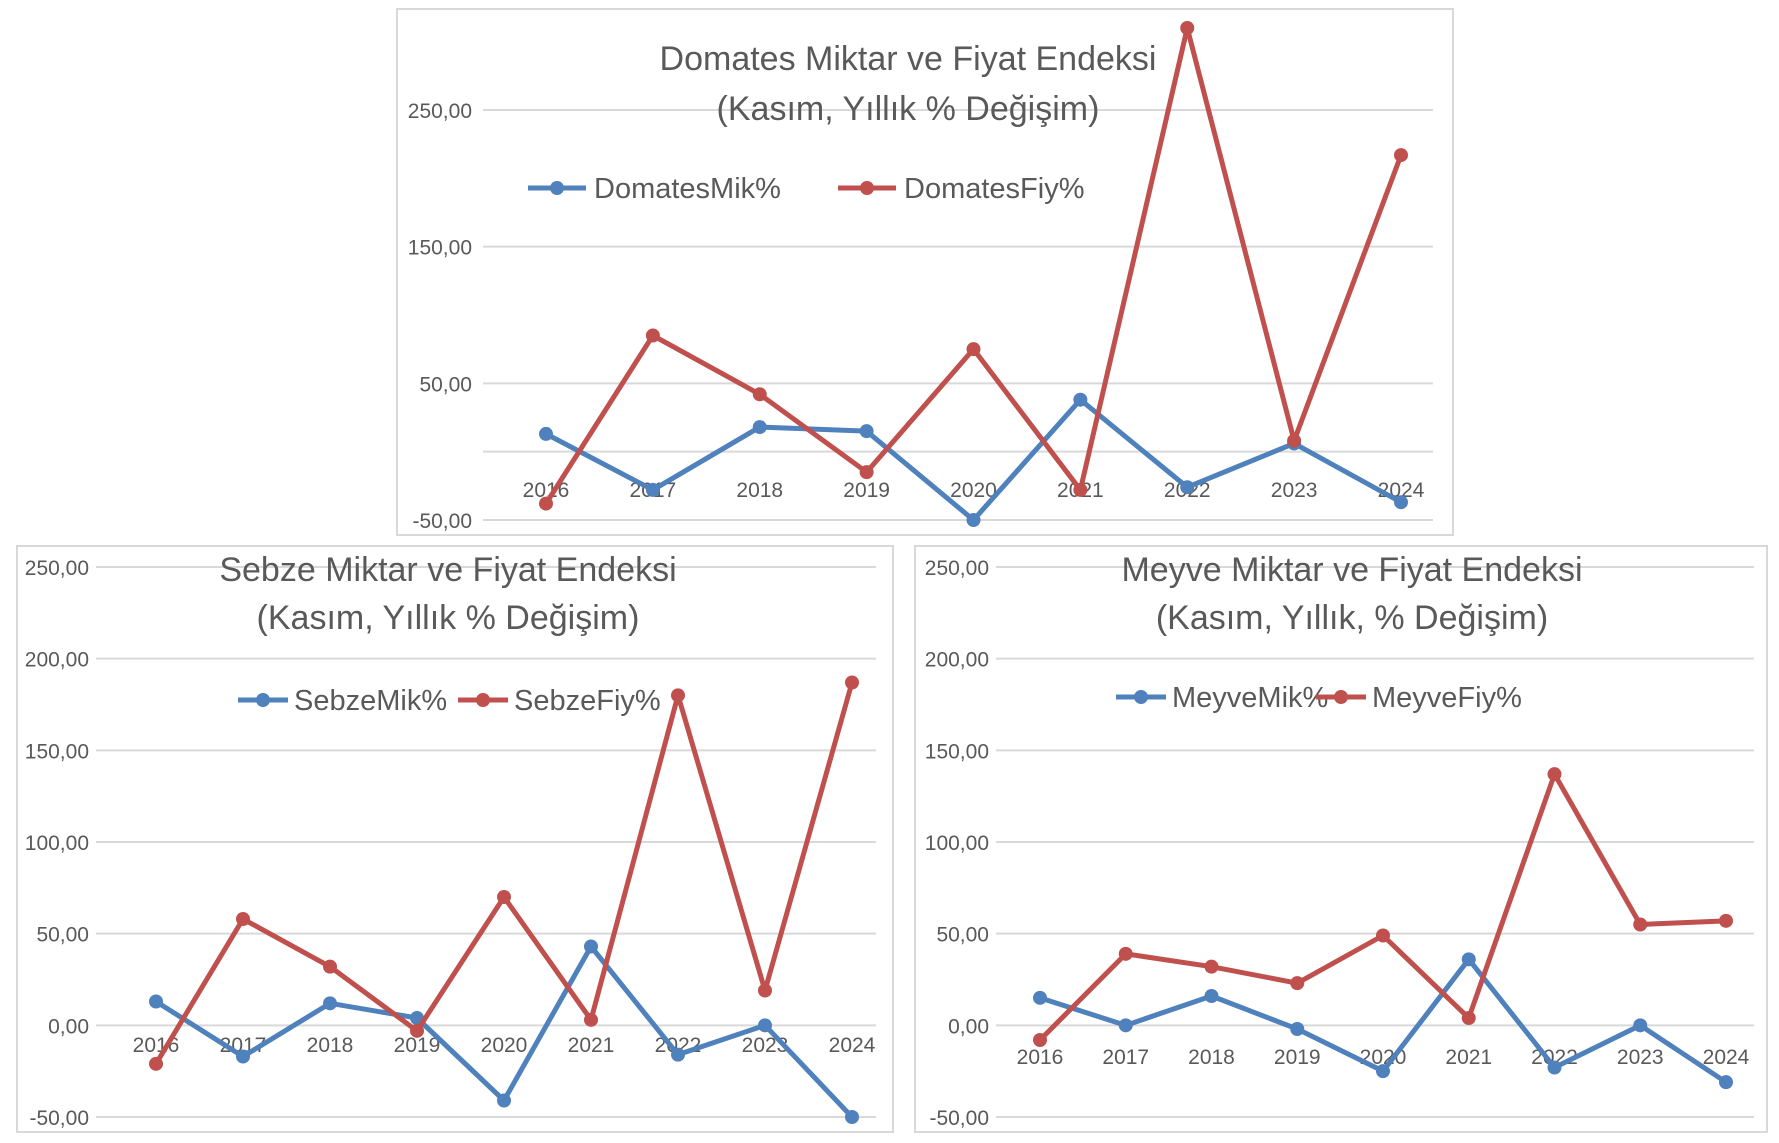 This screenshot has height=1143, width=1779. What do you see at coordinates (447, 570) in the screenshot?
I see `chart-title: Sebze Miktar ve Fiyat Endeksi` at bounding box center [447, 570].